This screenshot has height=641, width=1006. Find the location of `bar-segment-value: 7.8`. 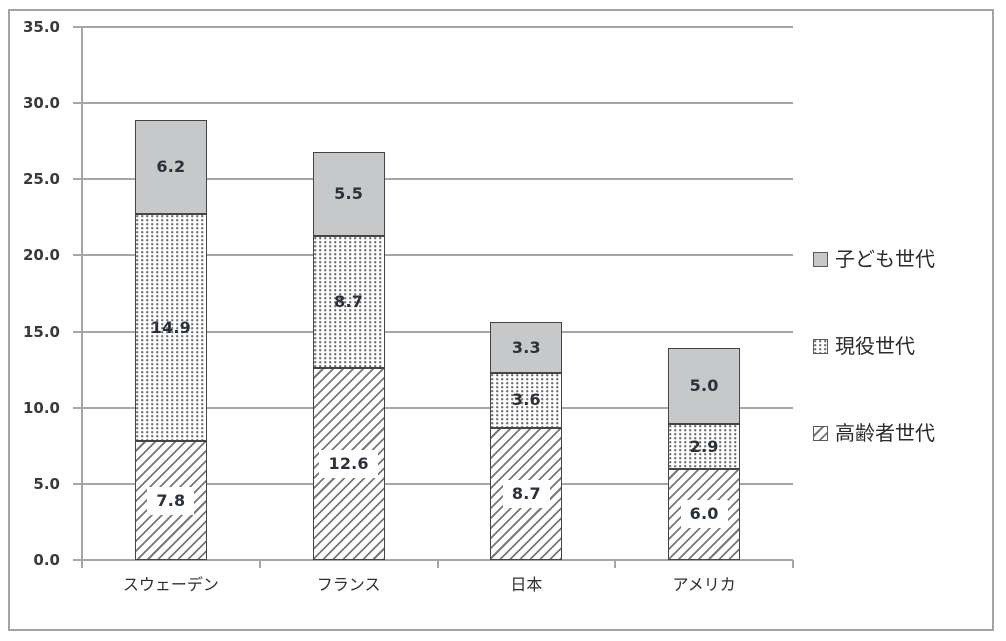

bar-segment-value: 7.8 is located at coordinates (171, 500).